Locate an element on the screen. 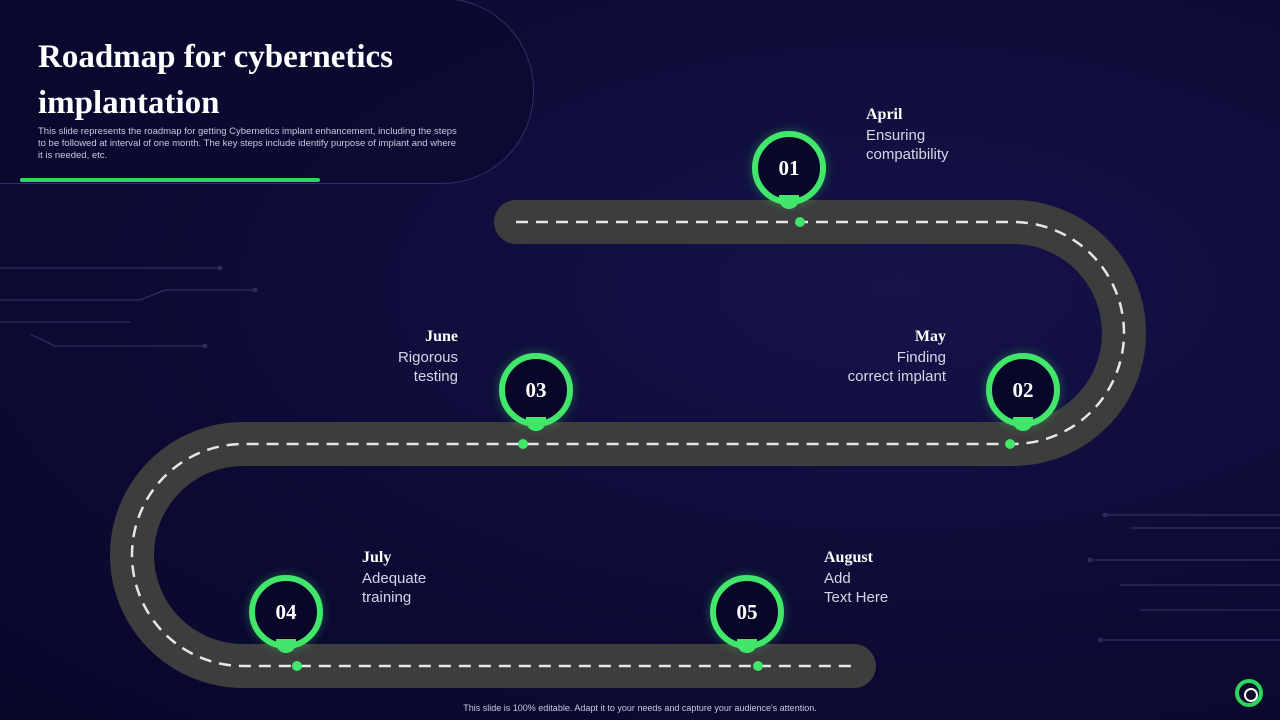  milestone-month: August is located at coordinates (848, 557).